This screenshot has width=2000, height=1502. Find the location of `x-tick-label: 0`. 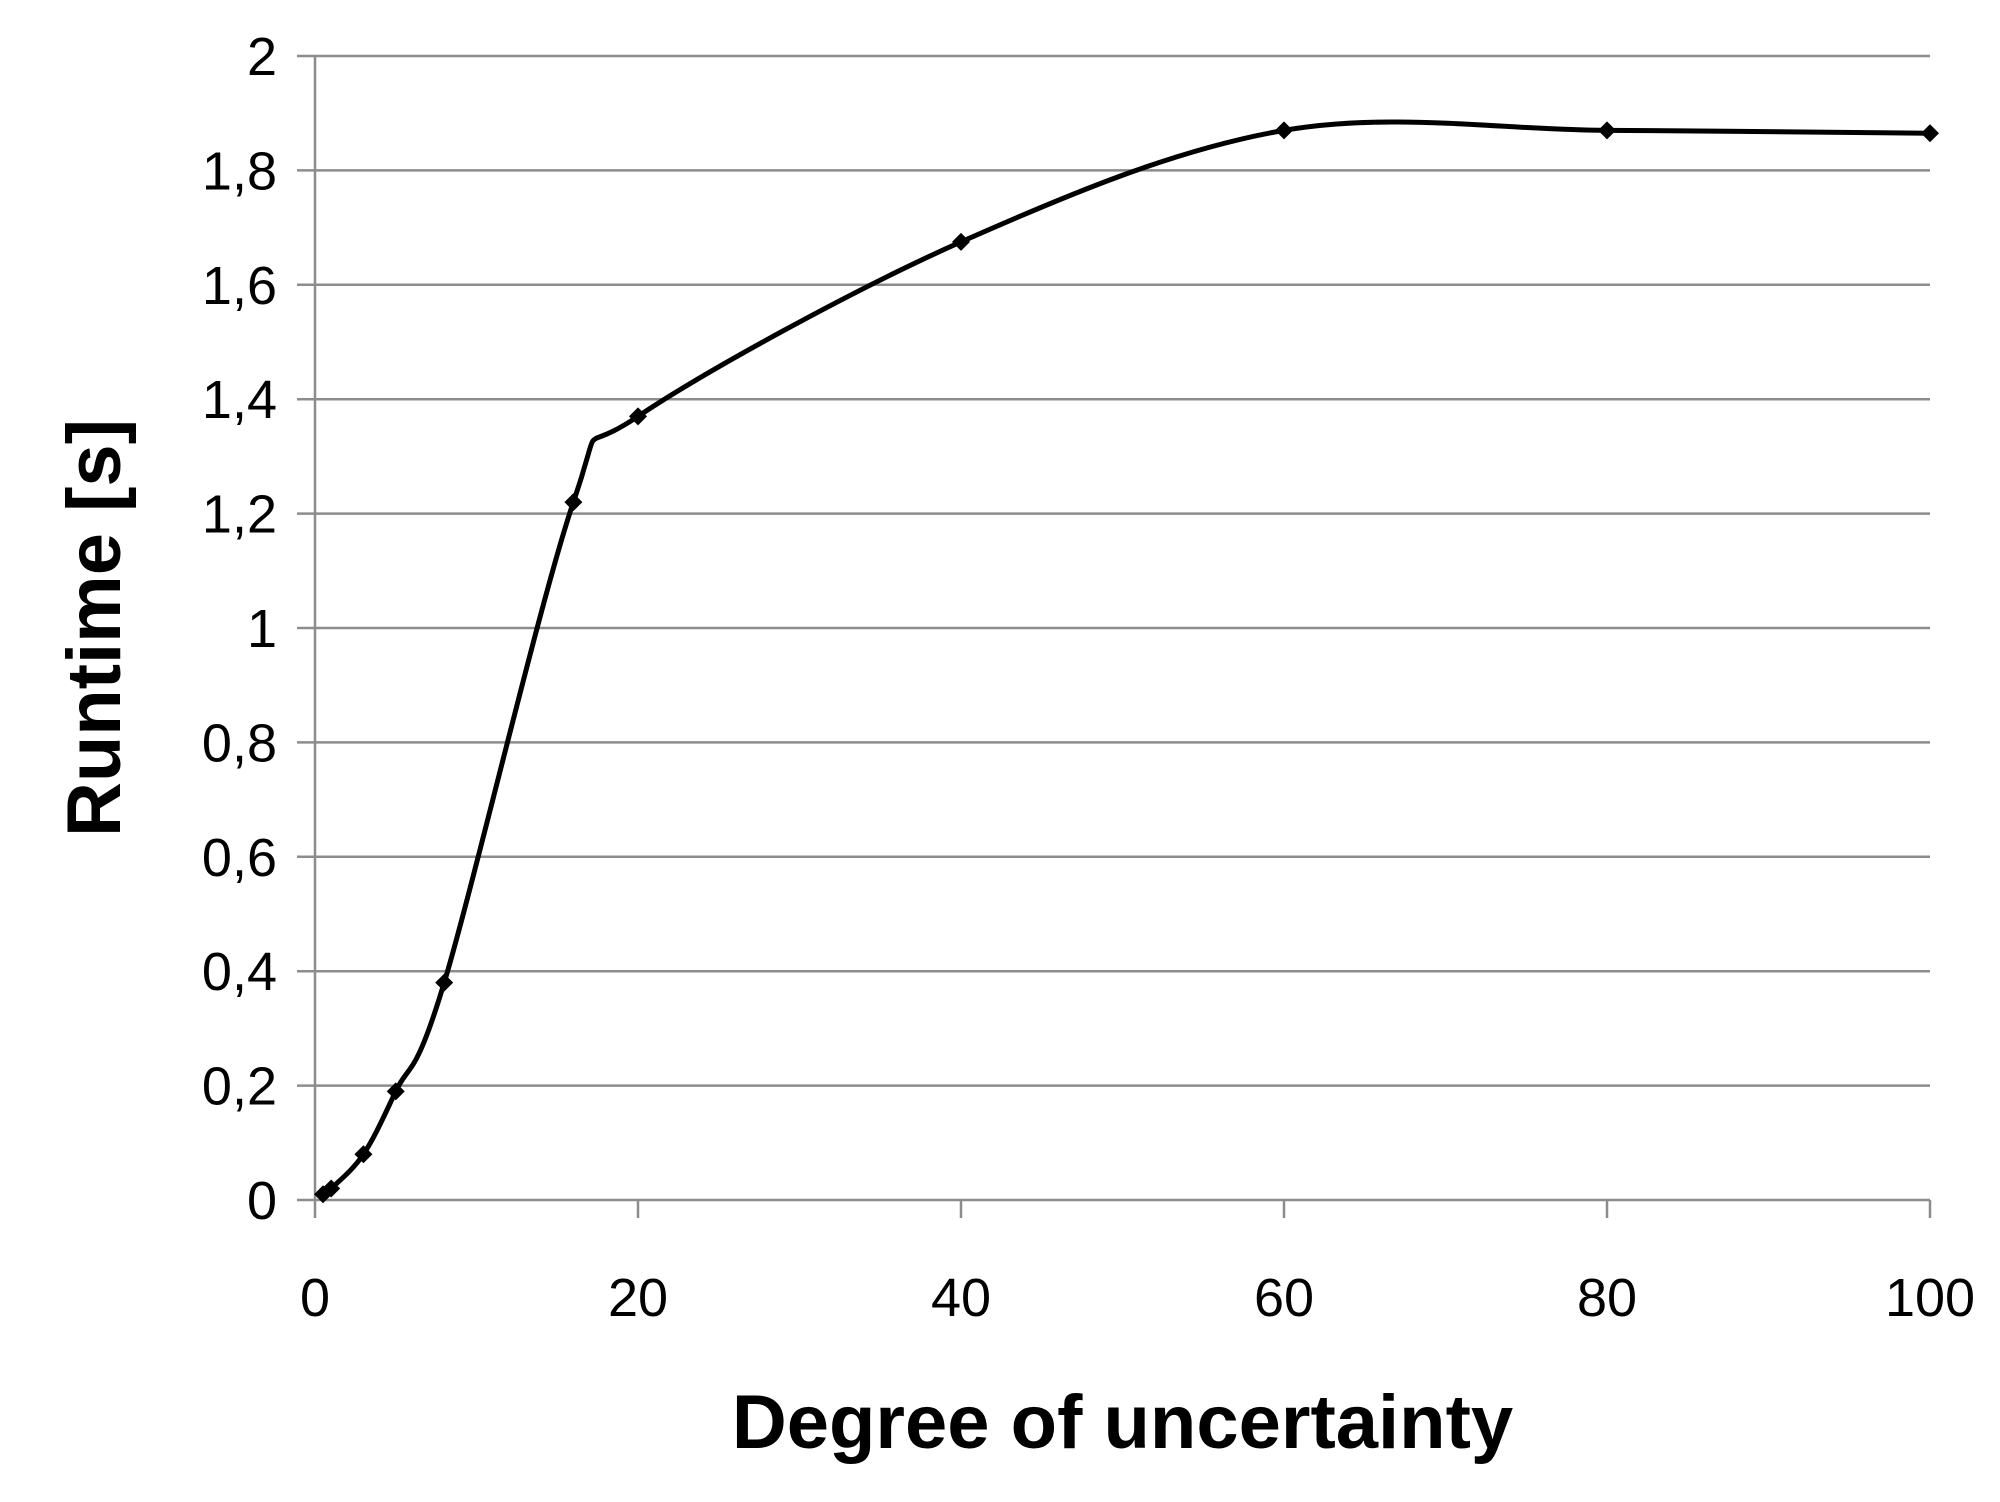

x-tick-label: 0 is located at coordinates (315, 1298).